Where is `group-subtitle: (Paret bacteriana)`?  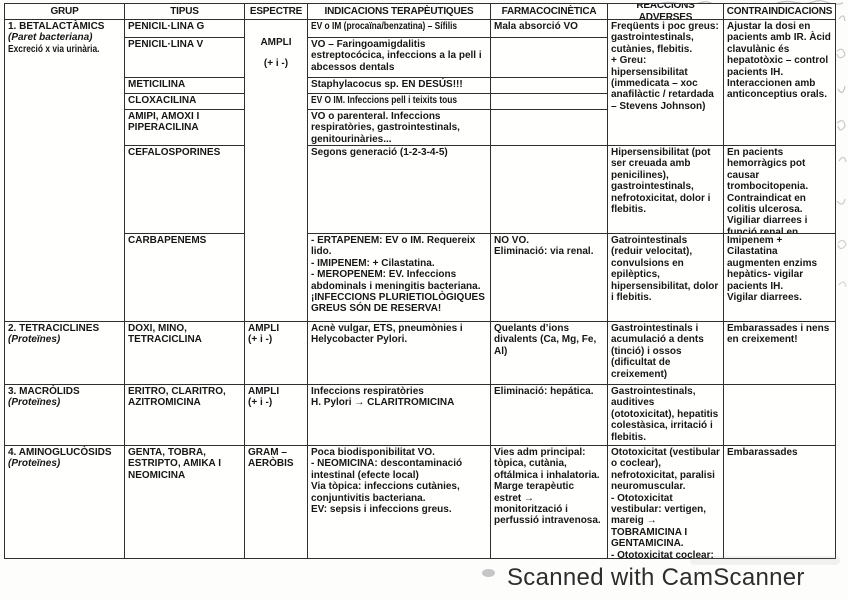 group-subtitle: (Paret bacteriana) is located at coordinates (50, 38).